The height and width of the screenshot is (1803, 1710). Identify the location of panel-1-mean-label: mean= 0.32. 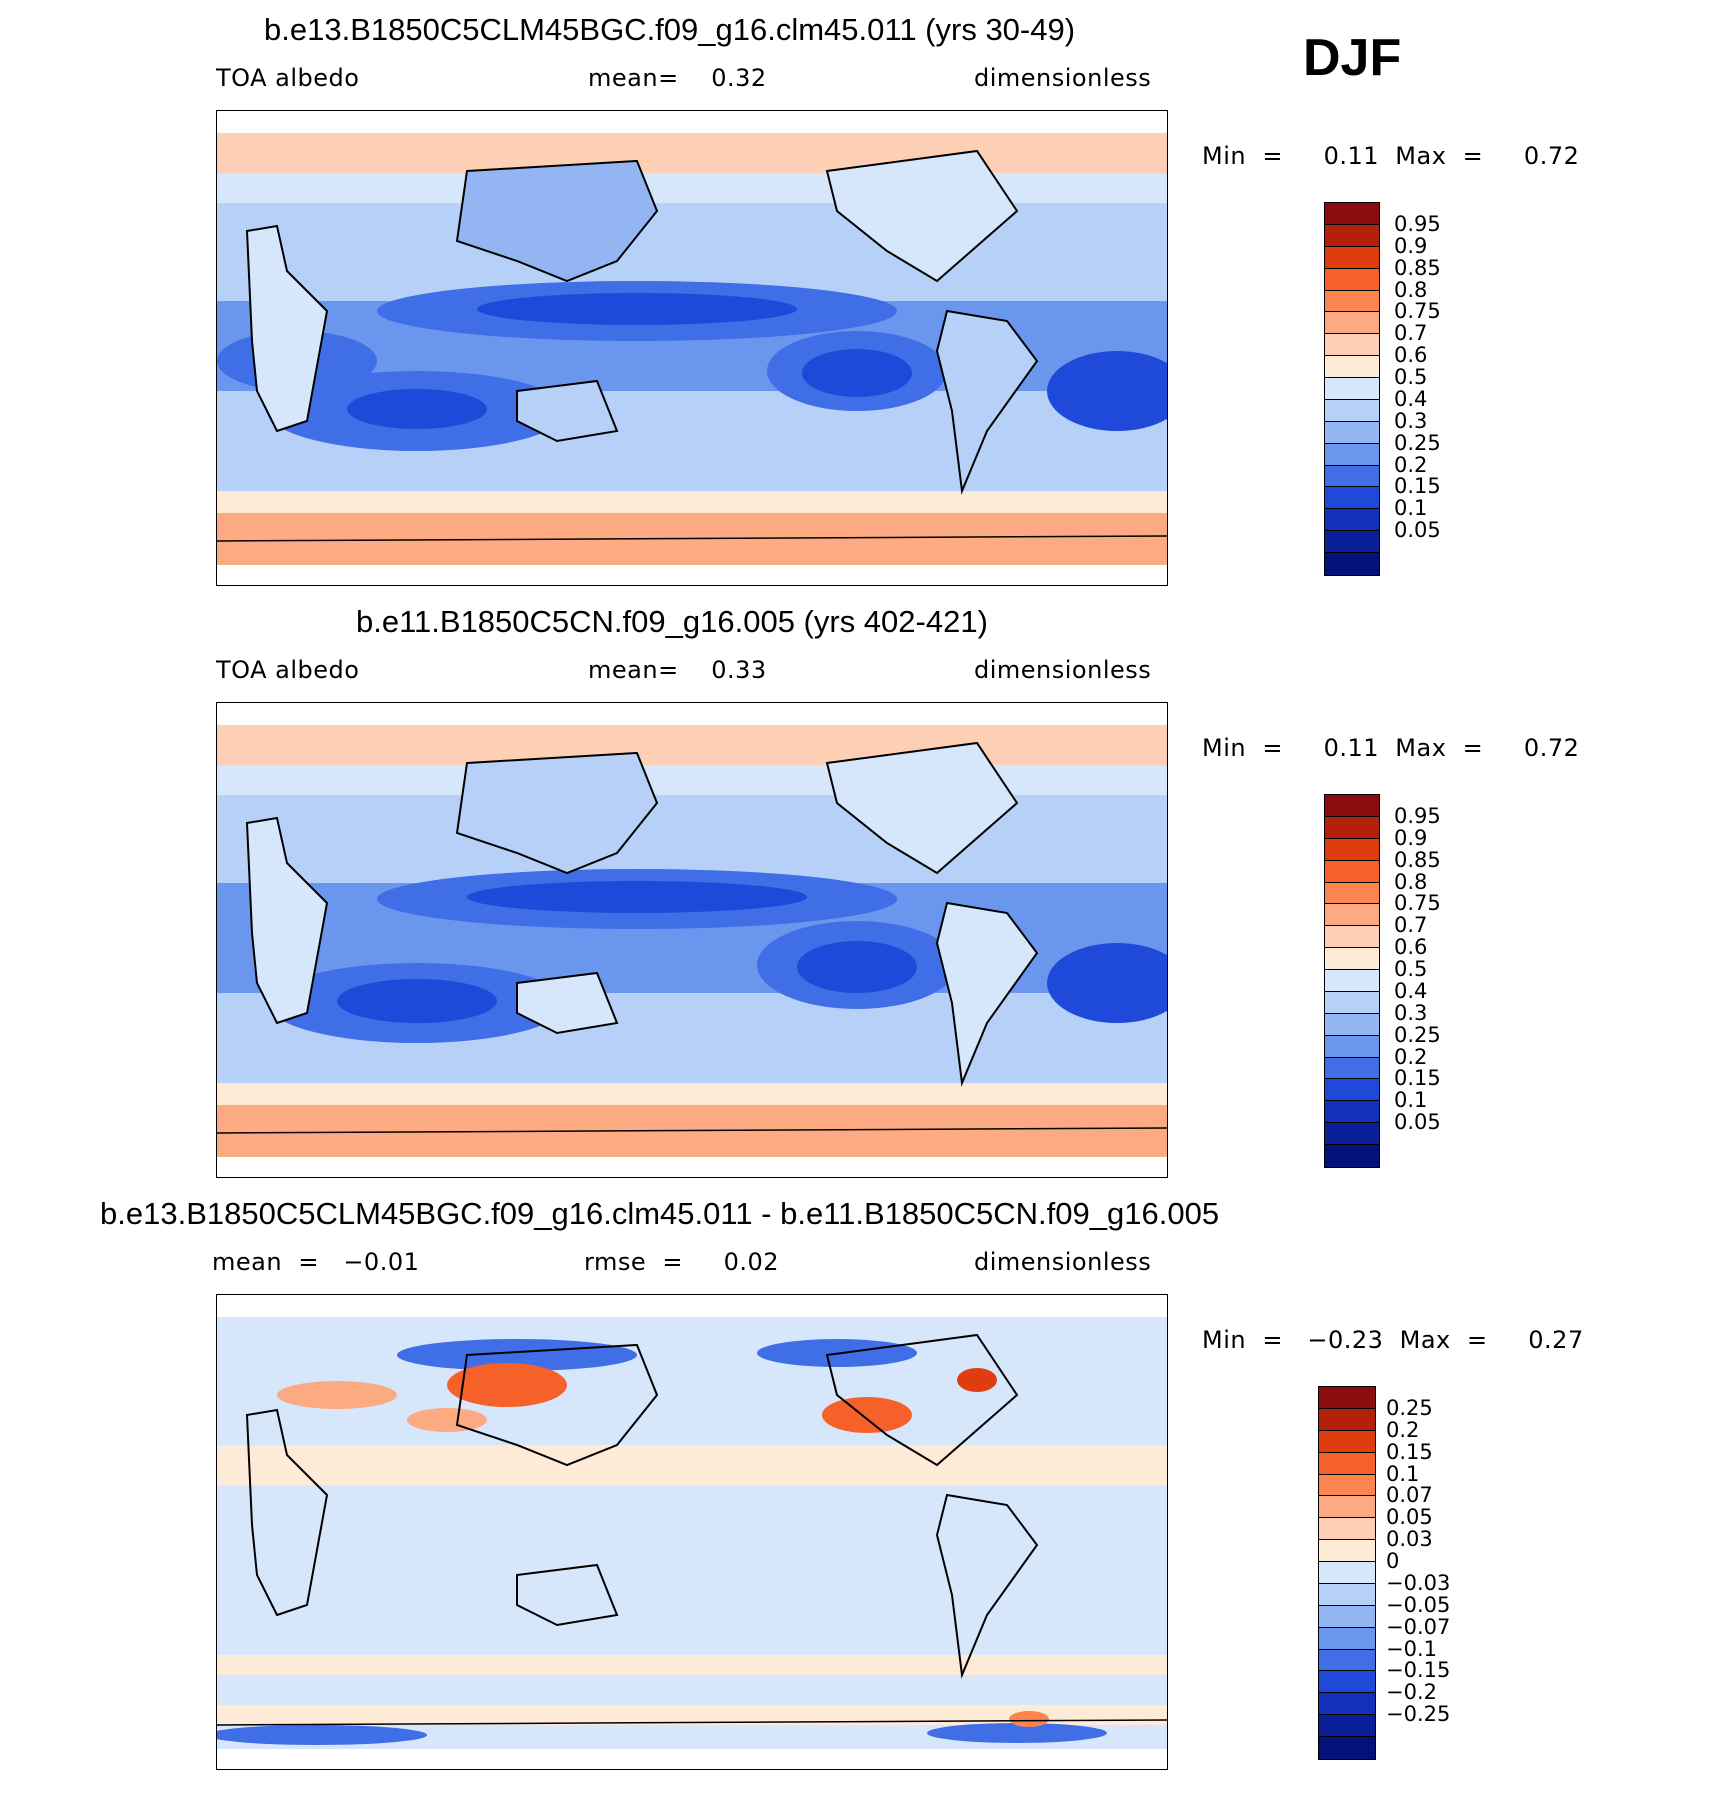
(677, 78).